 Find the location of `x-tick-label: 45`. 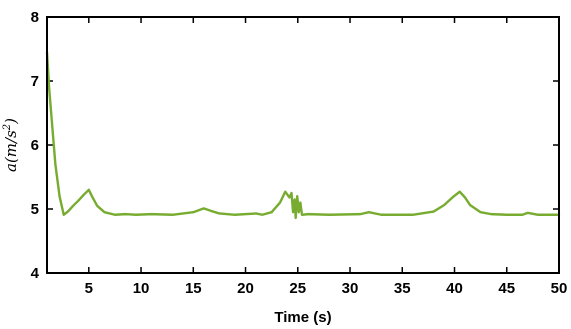

x-tick-label: 45 is located at coordinates (506, 288).